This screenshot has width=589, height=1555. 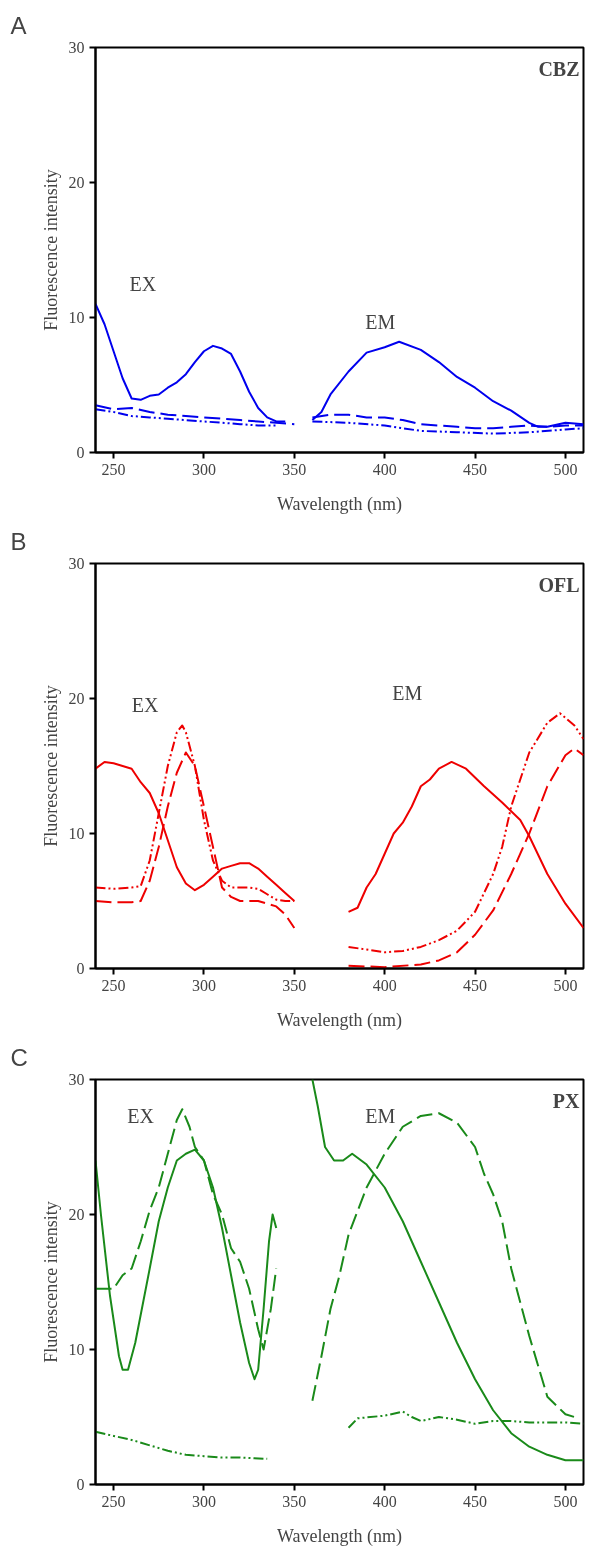 What do you see at coordinates (19, 1057) in the screenshot?
I see `chart-title: C` at bounding box center [19, 1057].